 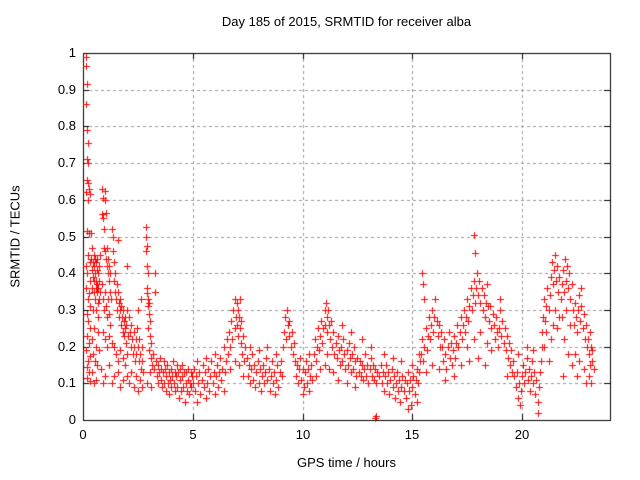 What do you see at coordinates (522, 434) in the screenshot?
I see `x-tick-label: 20` at bounding box center [522, 434].